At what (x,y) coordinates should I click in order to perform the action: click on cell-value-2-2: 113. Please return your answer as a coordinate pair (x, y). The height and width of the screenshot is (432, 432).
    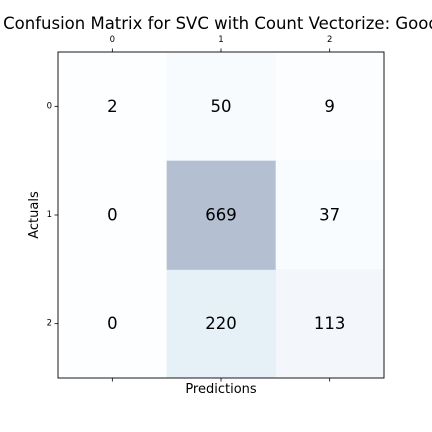
    Looking at the image, I should click on (330, 323).